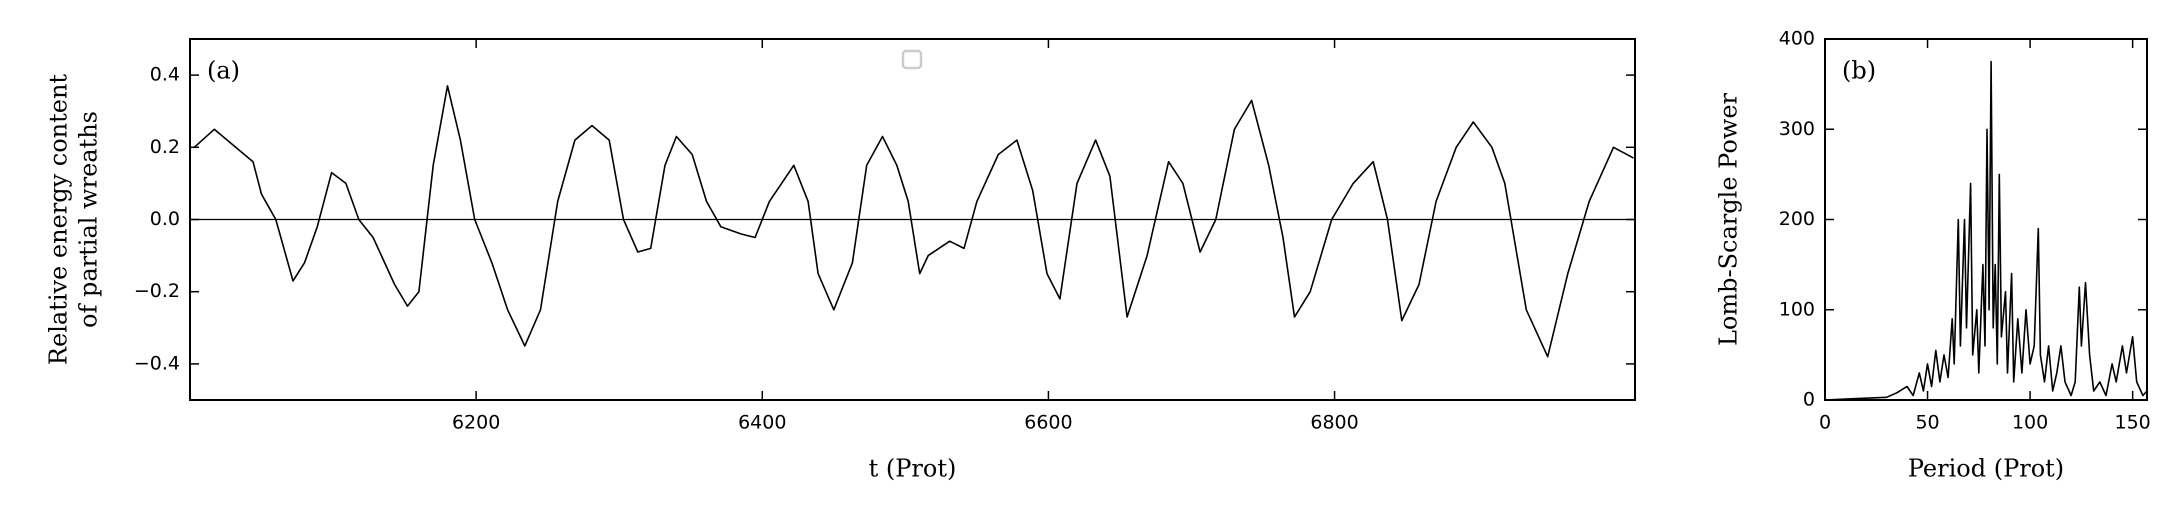  Describe the element at coordinates (59, 220) in the screenshot. I see `y-axis-label: Relative energy content` at that location.